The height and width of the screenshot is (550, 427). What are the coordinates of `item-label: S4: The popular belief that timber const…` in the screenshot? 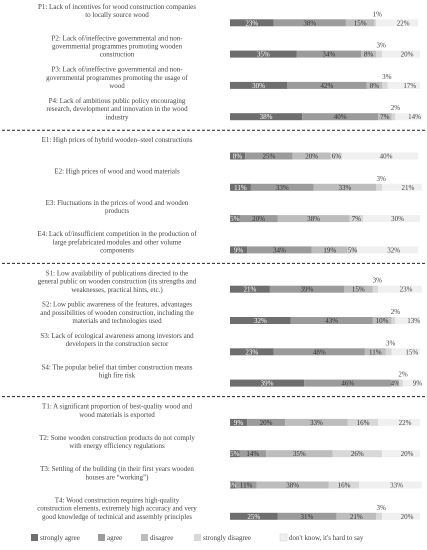 It's located at (117, 367).